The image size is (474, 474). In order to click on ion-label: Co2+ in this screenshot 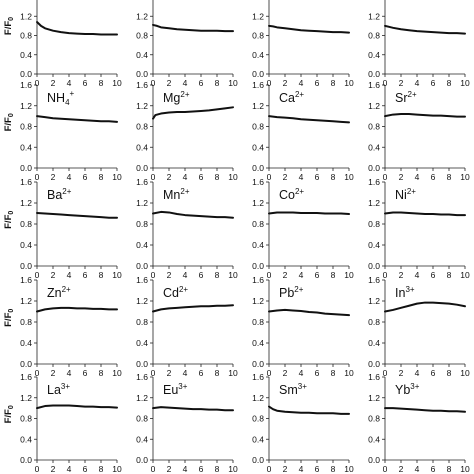, I will do `click(291, 194)`.